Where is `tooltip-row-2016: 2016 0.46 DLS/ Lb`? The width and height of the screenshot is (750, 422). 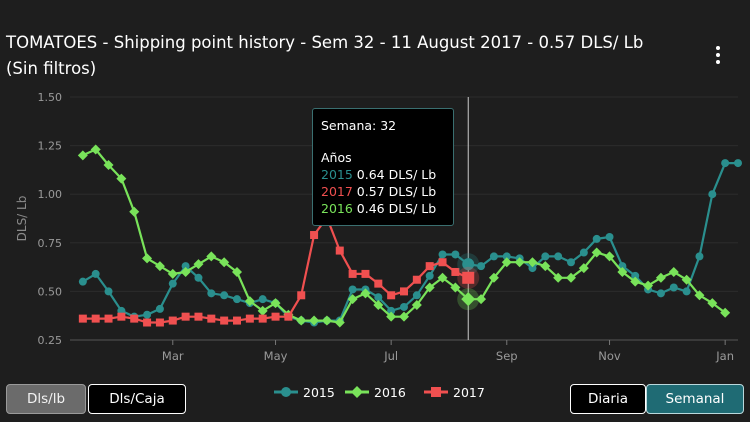
tooltip-row-2016: 2016 0.46 DLS/ Lb is located at coordinates (383, 208).